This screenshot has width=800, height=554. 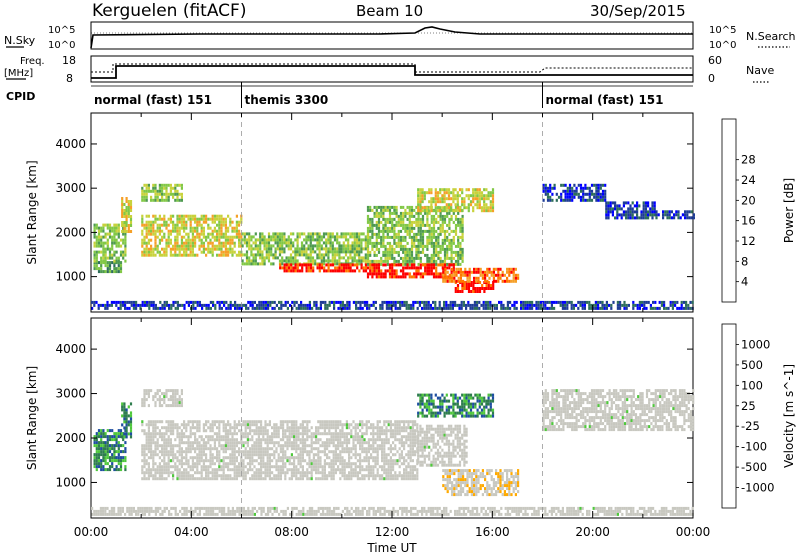 I want to click on nave-tick-60: 60, so click(x=715, y=60).